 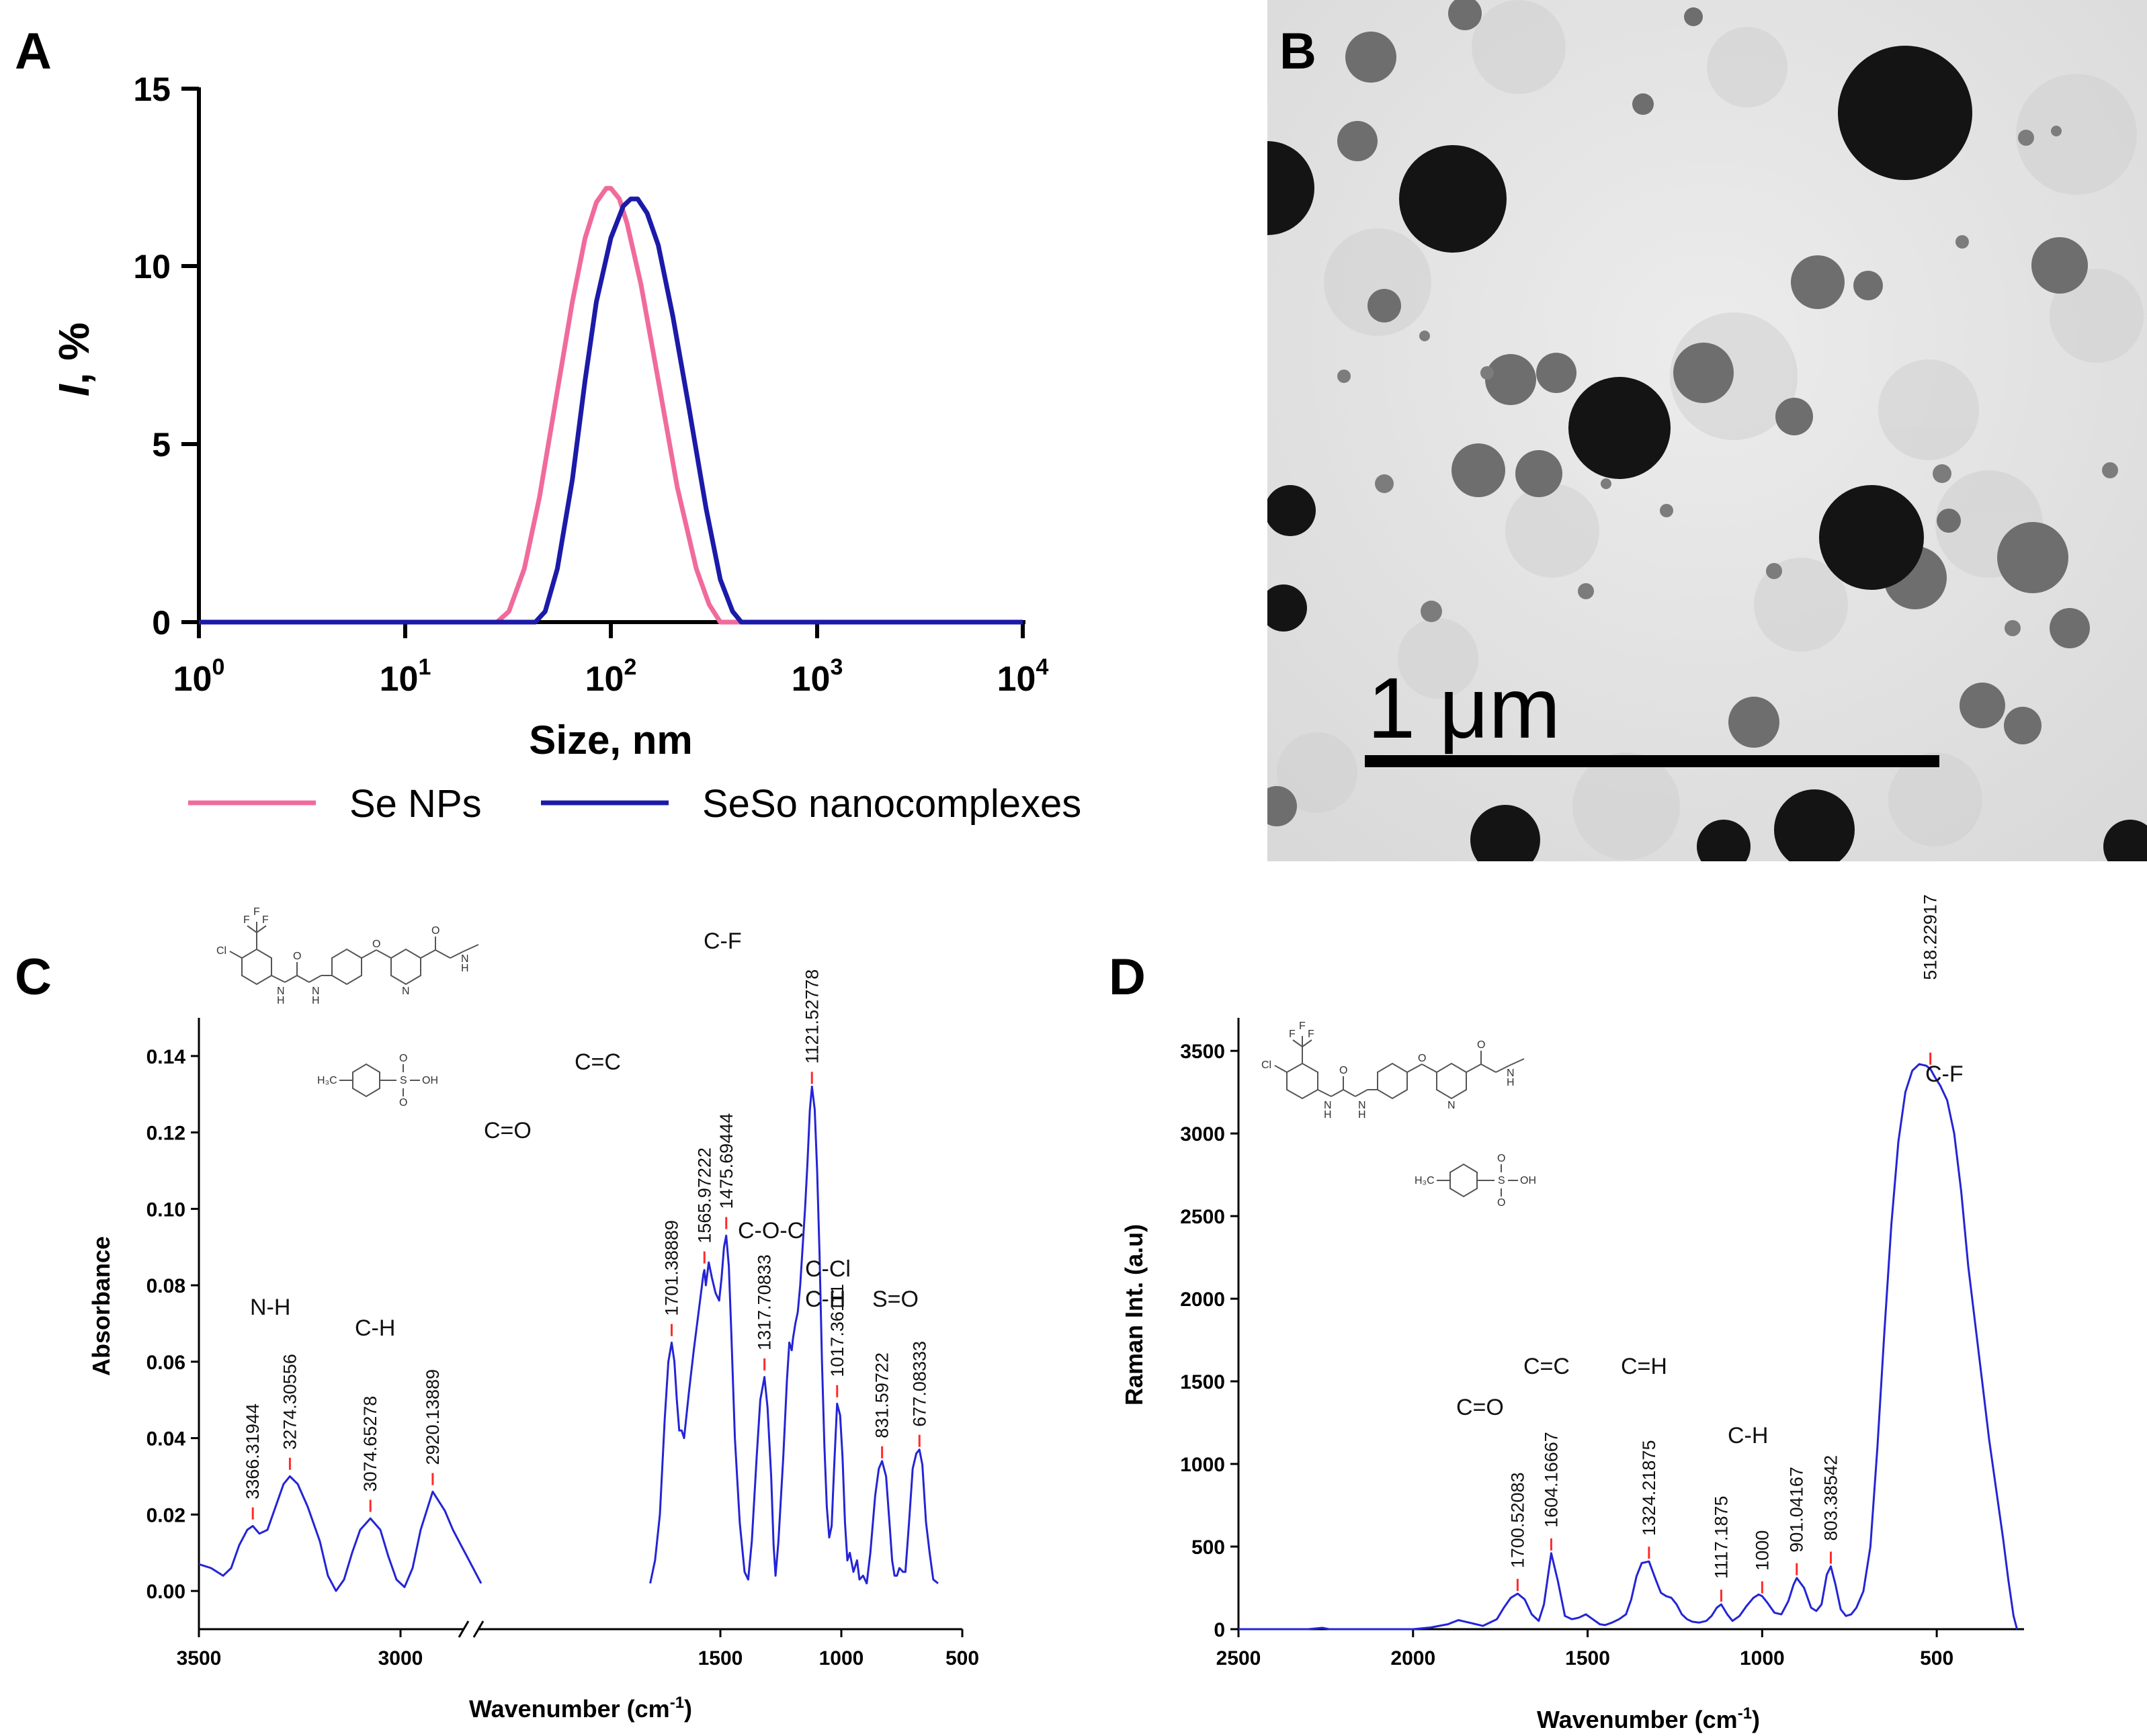 I want to click on peak-label: 3274.30556, so click(x=290, y=1402).